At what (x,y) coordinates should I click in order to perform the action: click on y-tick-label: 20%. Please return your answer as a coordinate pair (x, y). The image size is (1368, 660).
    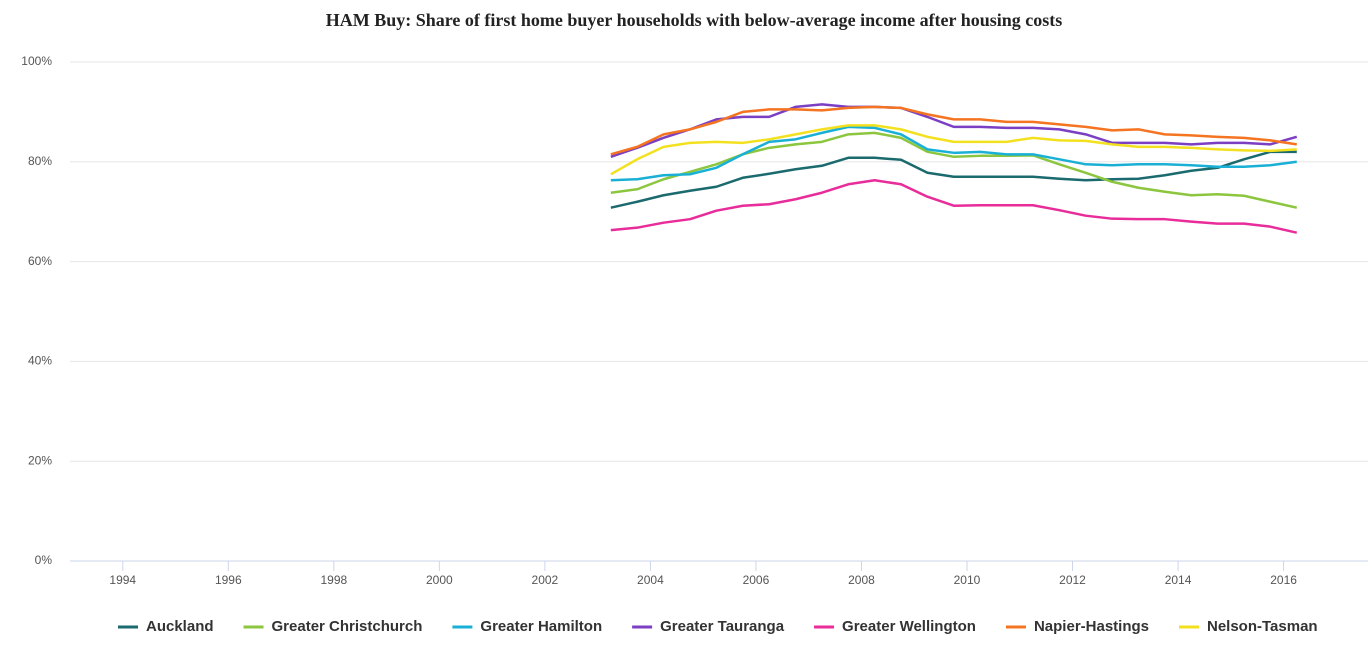
    Looking at the image, I should click on (40, 460).